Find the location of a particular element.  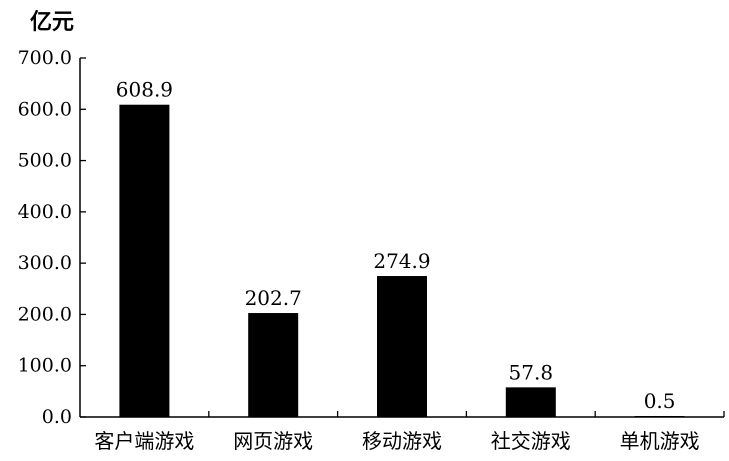

bar-value-label: 608.9 is located at coordinates (144, 90).